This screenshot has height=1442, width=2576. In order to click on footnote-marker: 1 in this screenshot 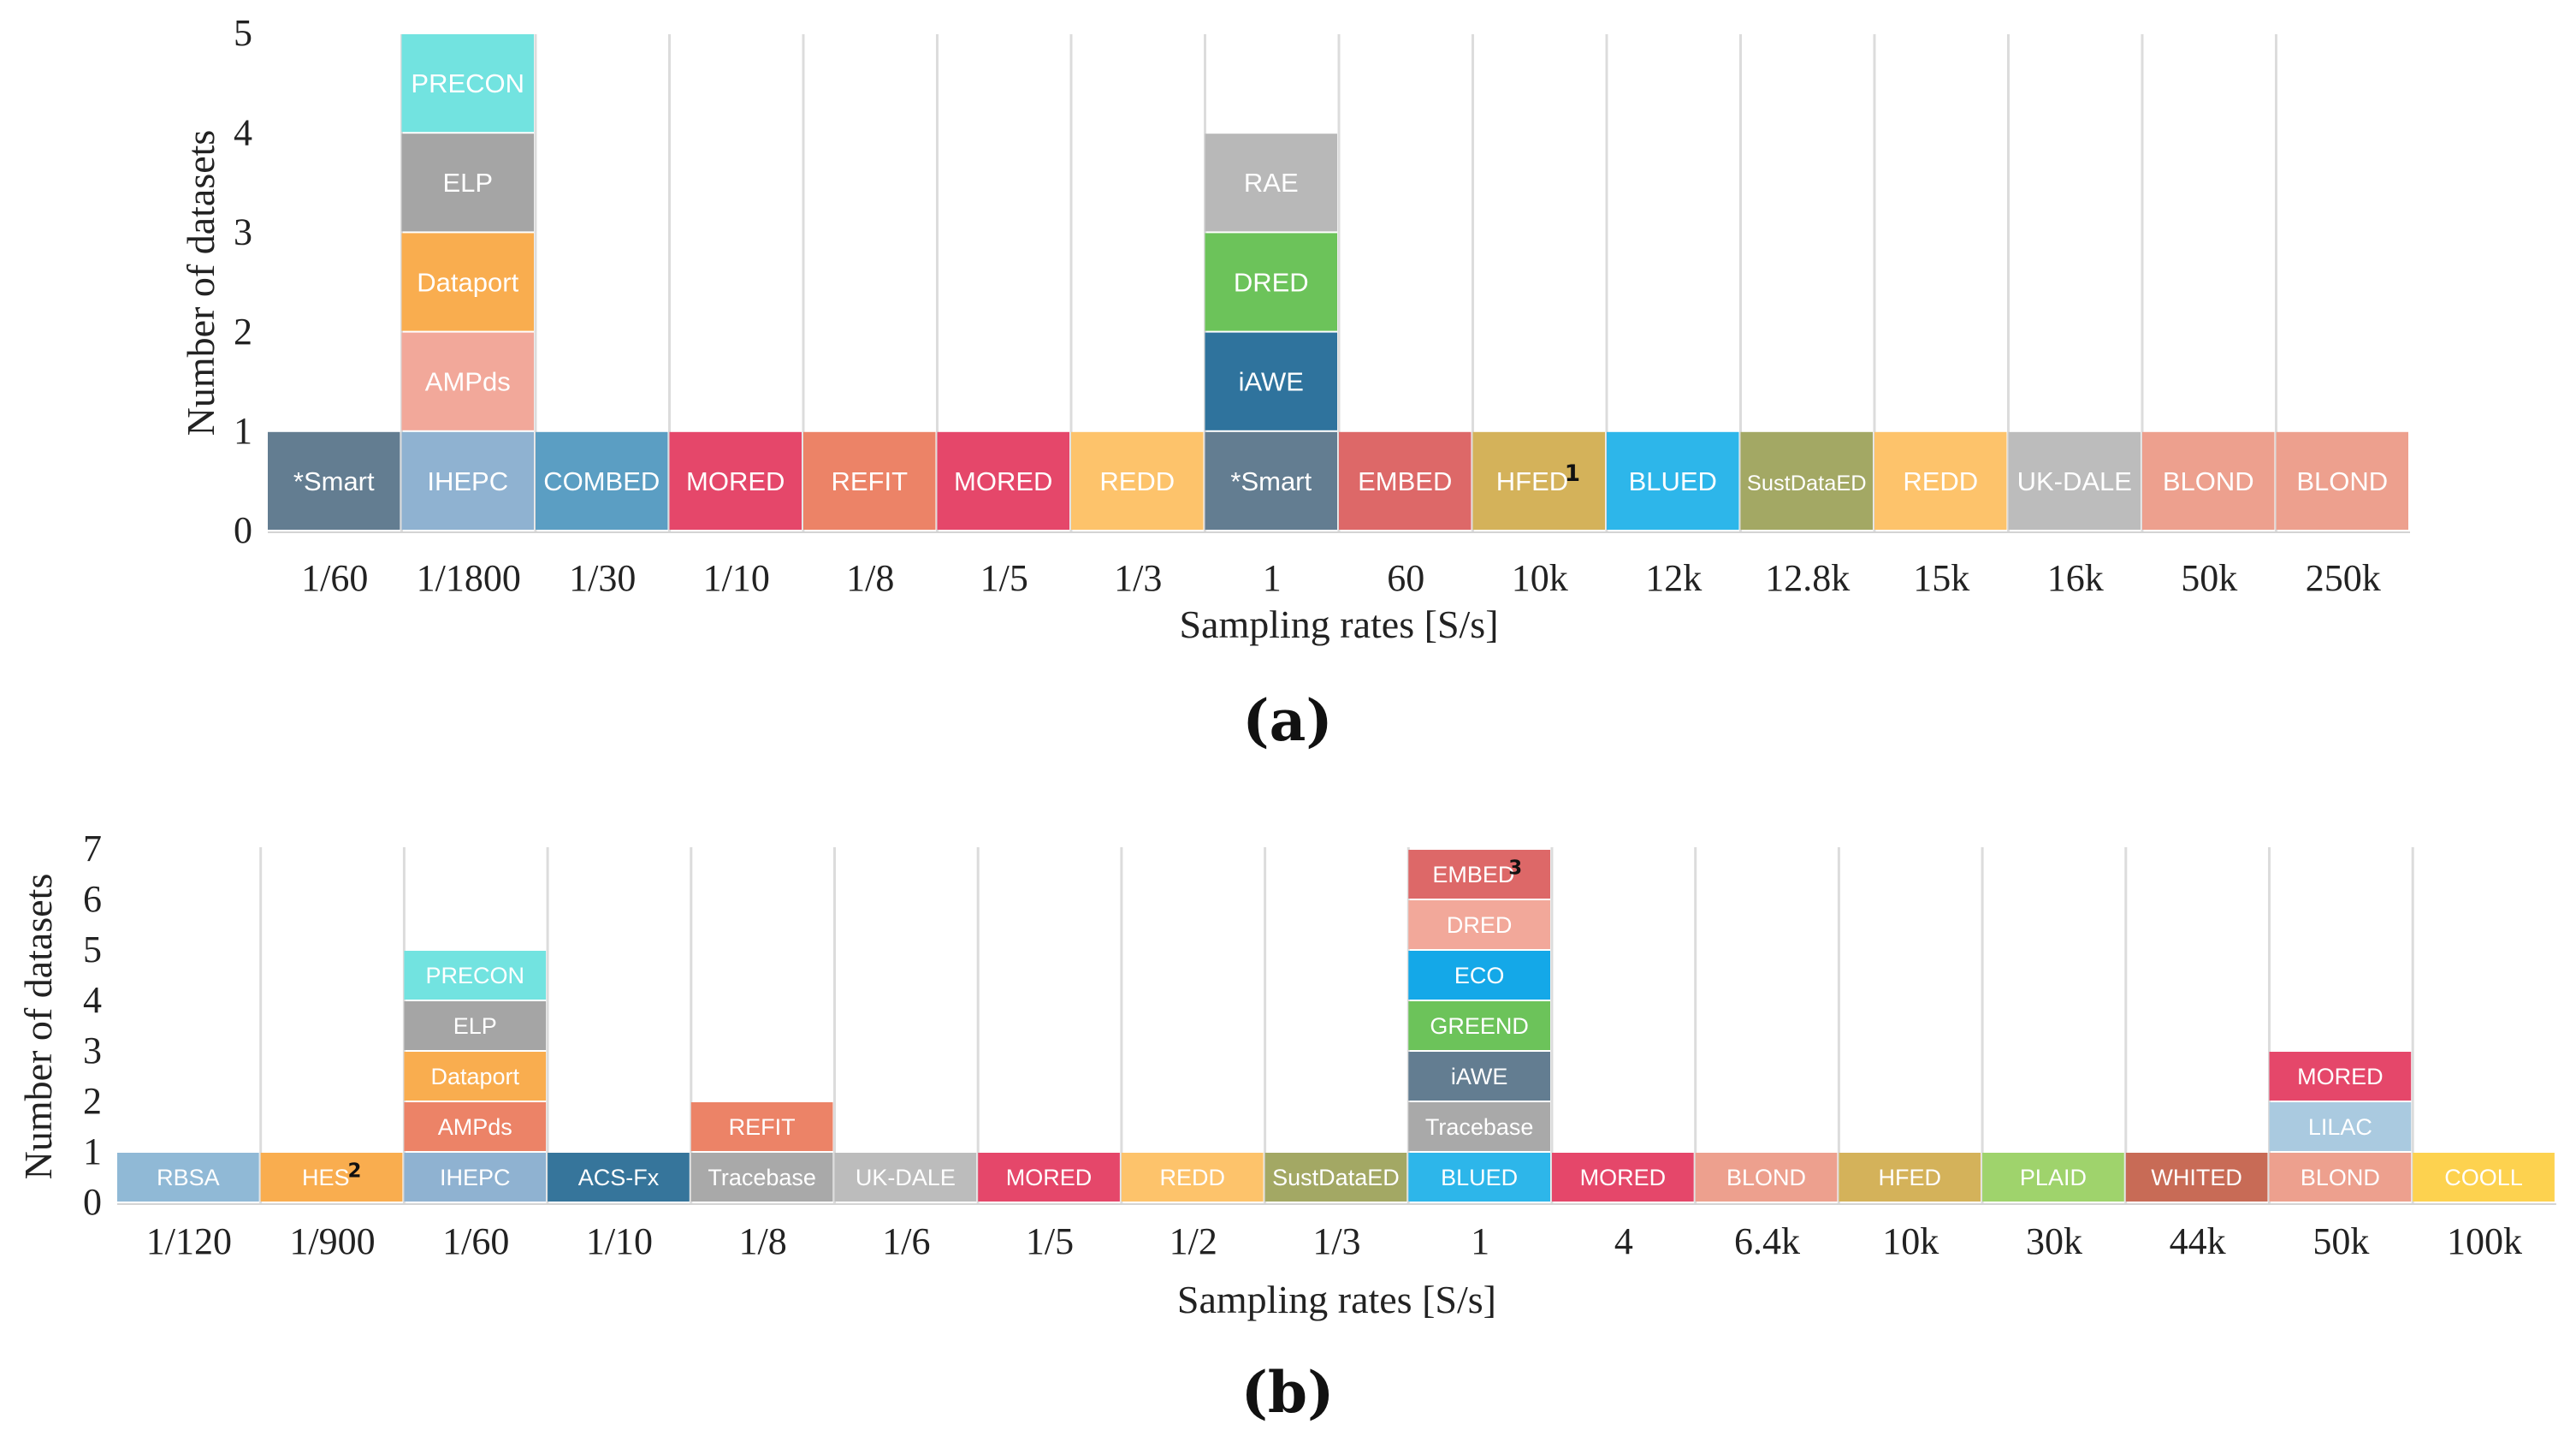, I will do `click(1572, 474)`.